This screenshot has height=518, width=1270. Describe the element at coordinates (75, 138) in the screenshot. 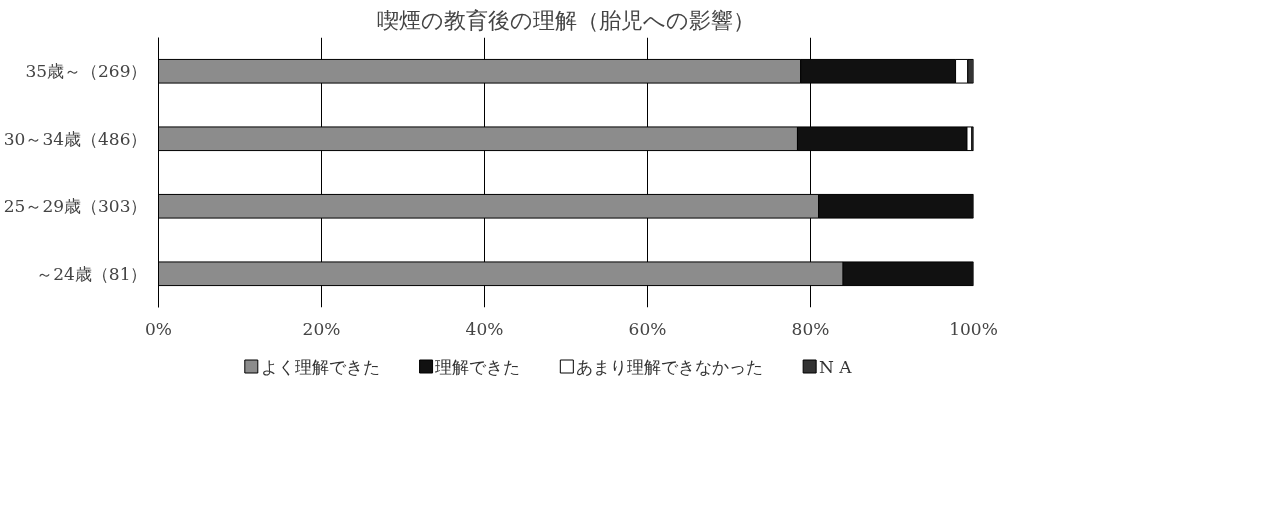

I see `y-tick-label: 30～34歳（486）` at that location.